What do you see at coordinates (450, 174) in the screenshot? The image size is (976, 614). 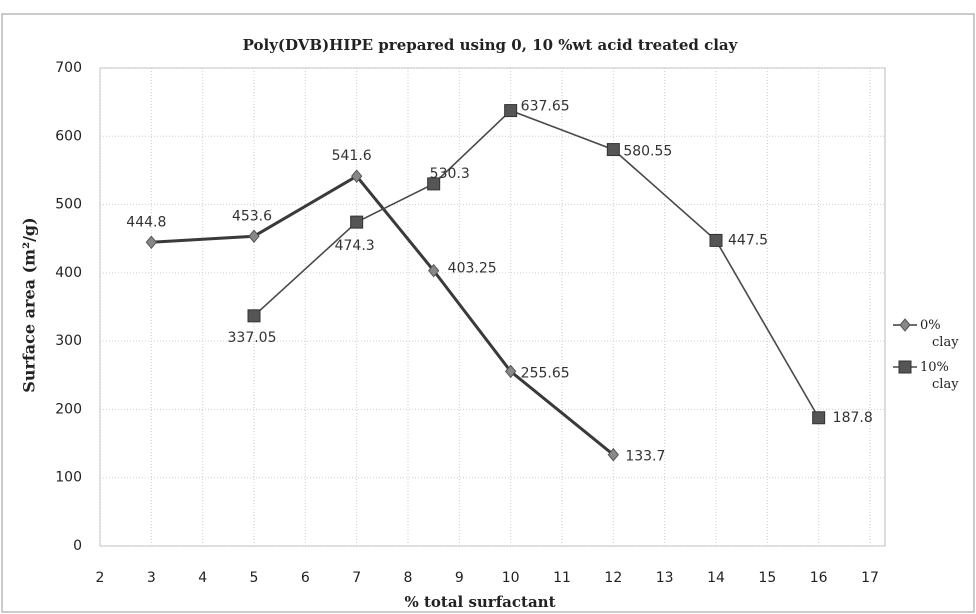 I see `data-label: 530.3` at bounding box center [450, 174].